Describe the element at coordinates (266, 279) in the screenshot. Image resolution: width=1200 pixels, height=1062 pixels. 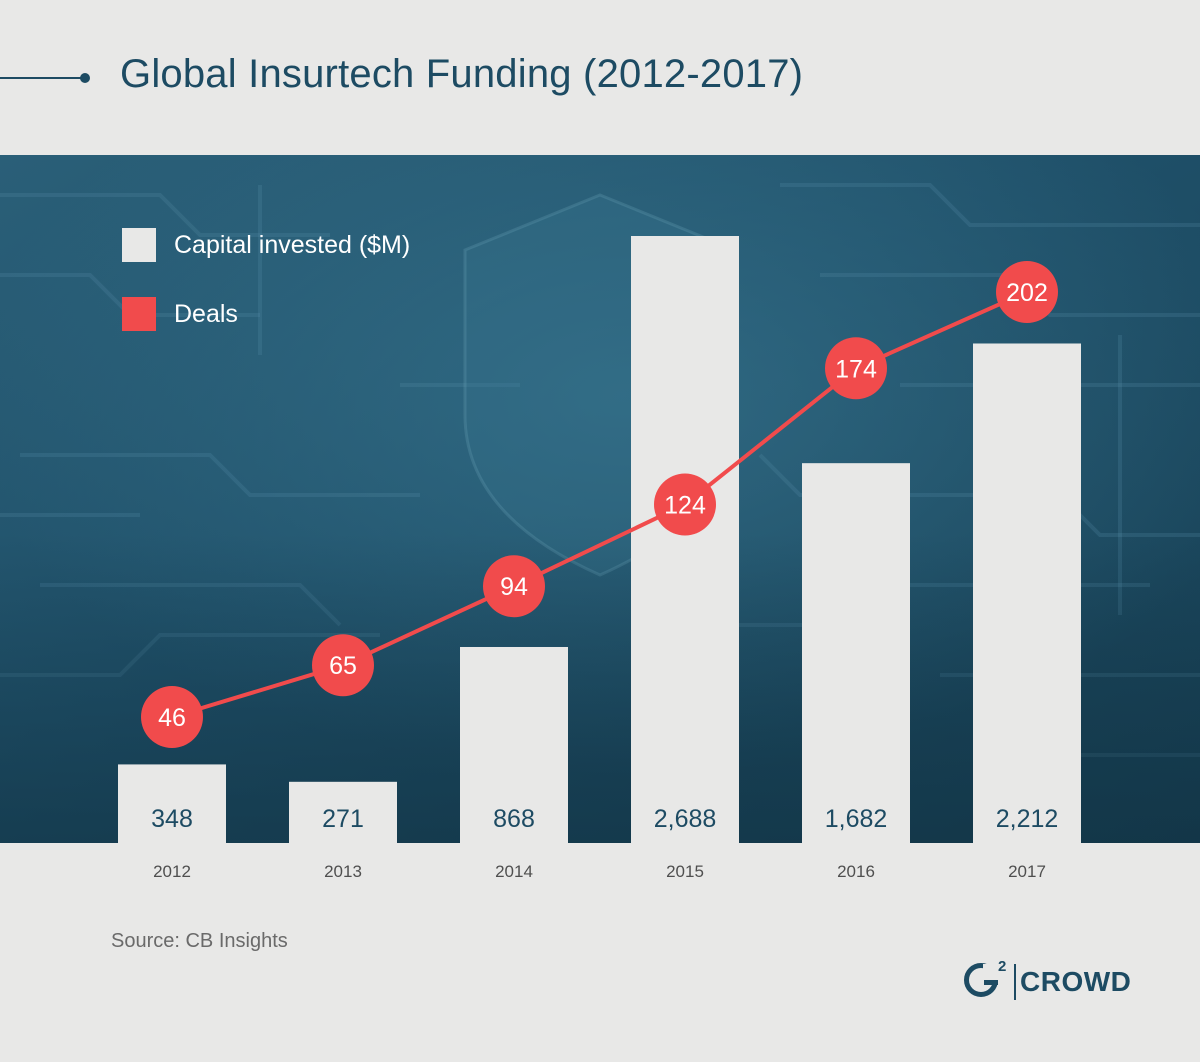
I see `legend: Capital invested ($M) Deals` at that location.